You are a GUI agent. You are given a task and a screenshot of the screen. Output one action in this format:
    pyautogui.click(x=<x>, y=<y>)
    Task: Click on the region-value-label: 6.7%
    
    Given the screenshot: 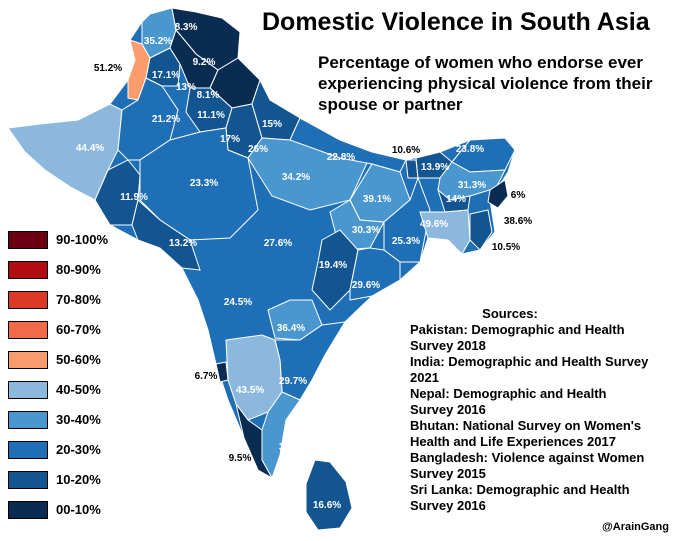 What is the action you would take?
    pyautogui.click(x=206, y=376)
    